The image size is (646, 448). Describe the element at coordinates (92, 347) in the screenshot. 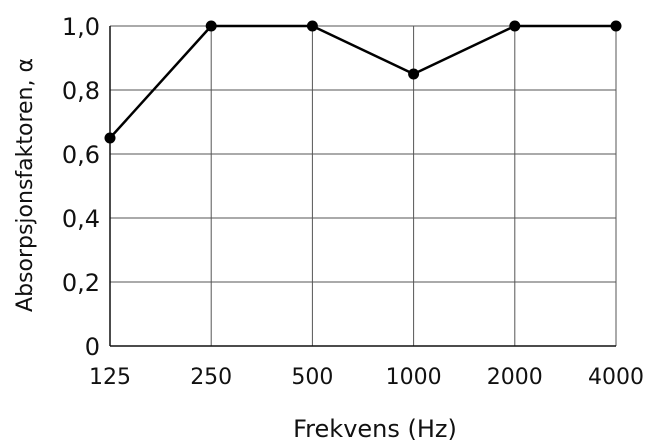

I see `y-tick-label-0: 0` at that location.